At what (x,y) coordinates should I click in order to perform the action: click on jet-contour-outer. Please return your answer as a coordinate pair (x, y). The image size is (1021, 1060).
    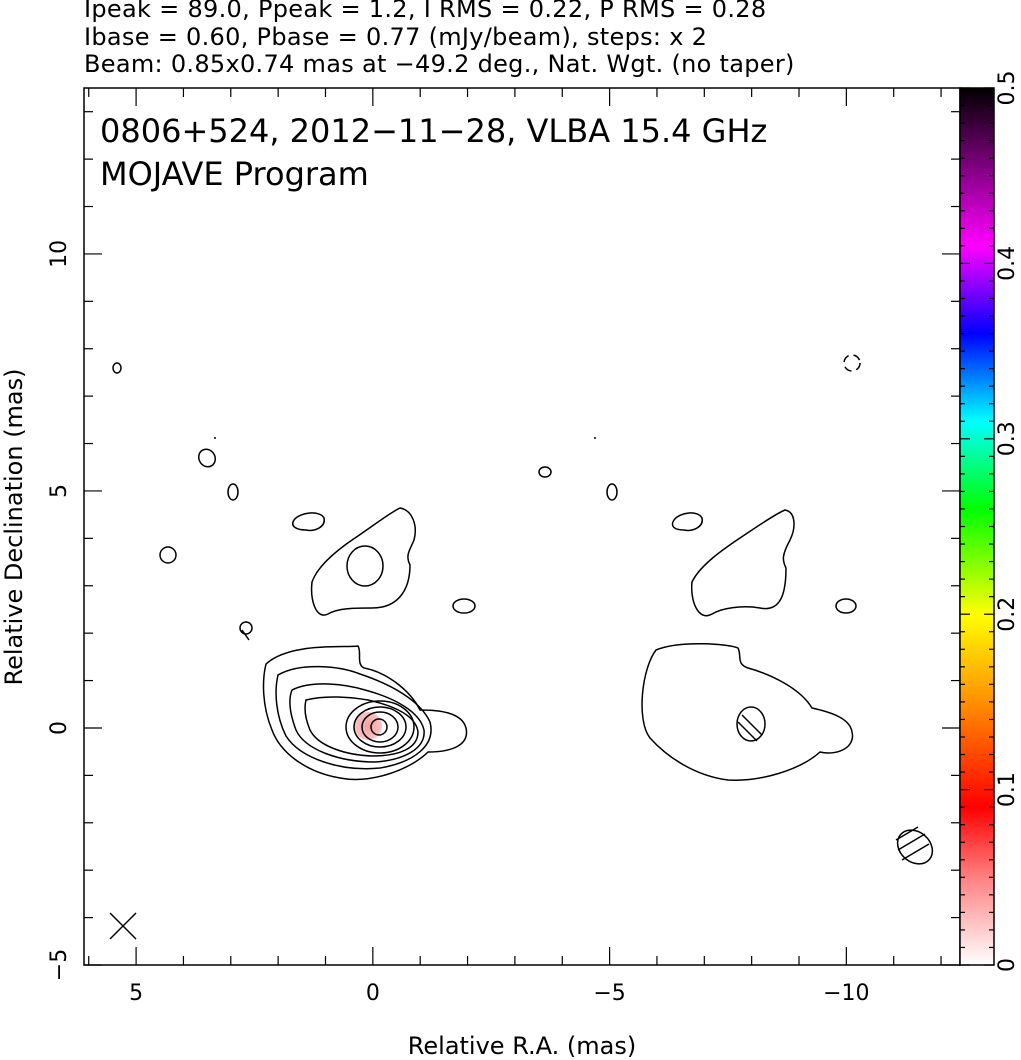
    Looking at the image, I should click on (363, 561).